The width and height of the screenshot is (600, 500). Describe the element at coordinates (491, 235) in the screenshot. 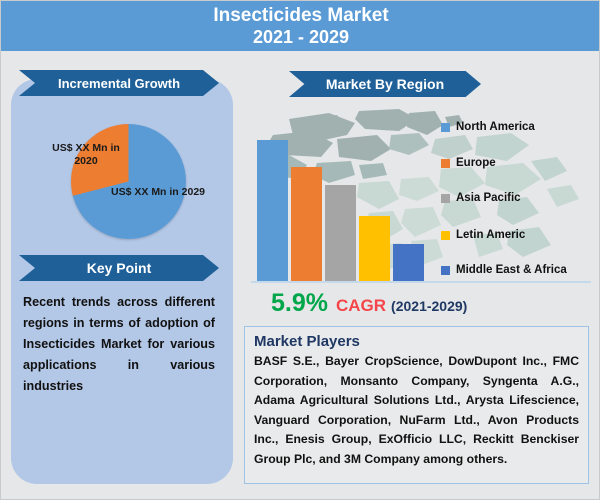

I see `legend-label: Letin Americ` at that location.